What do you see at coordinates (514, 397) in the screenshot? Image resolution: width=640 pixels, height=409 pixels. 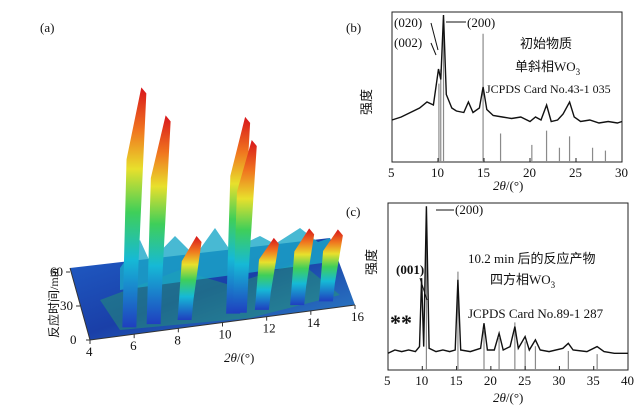 I see `panel-c-xlabel-unit: /(°)` at bounding box center [514, 397].